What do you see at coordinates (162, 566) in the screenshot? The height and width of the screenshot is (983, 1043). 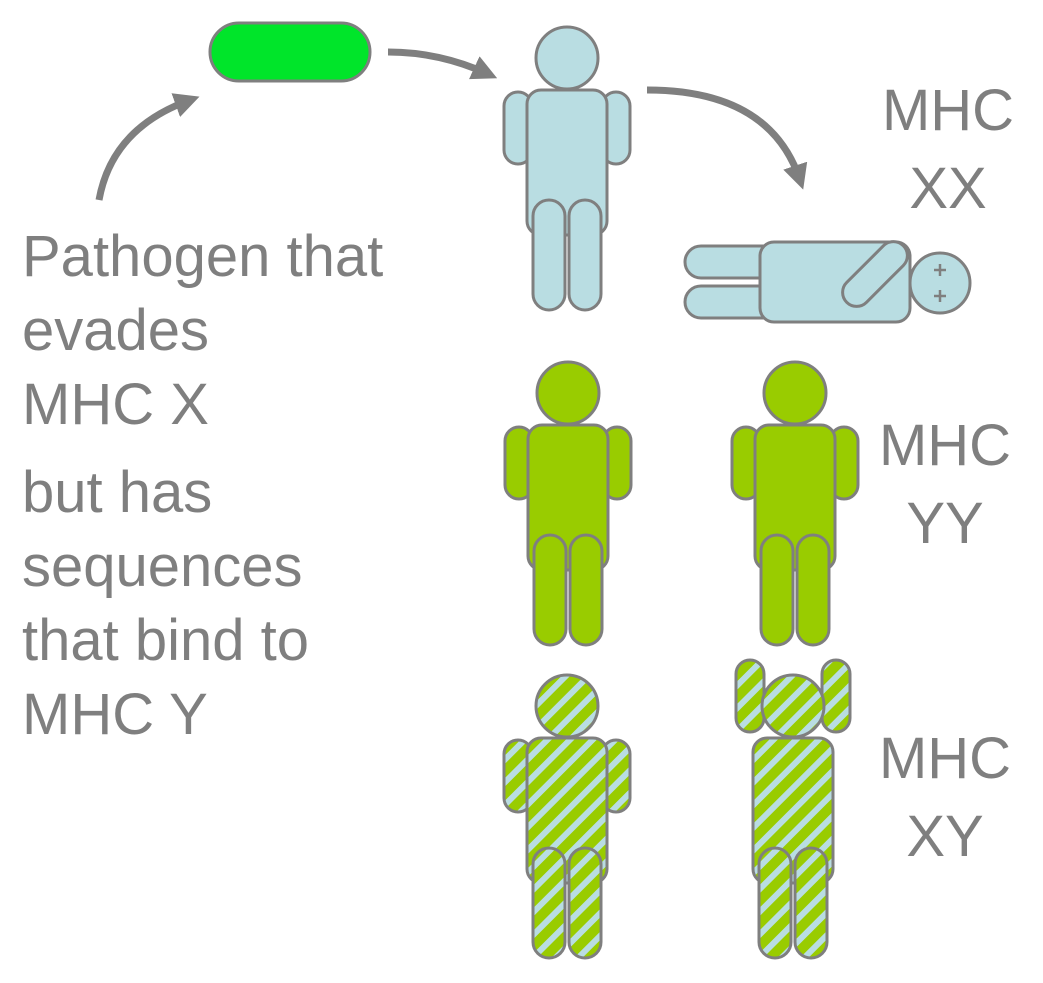 I see `description-line: sequences` at bounding box center [162, 566].